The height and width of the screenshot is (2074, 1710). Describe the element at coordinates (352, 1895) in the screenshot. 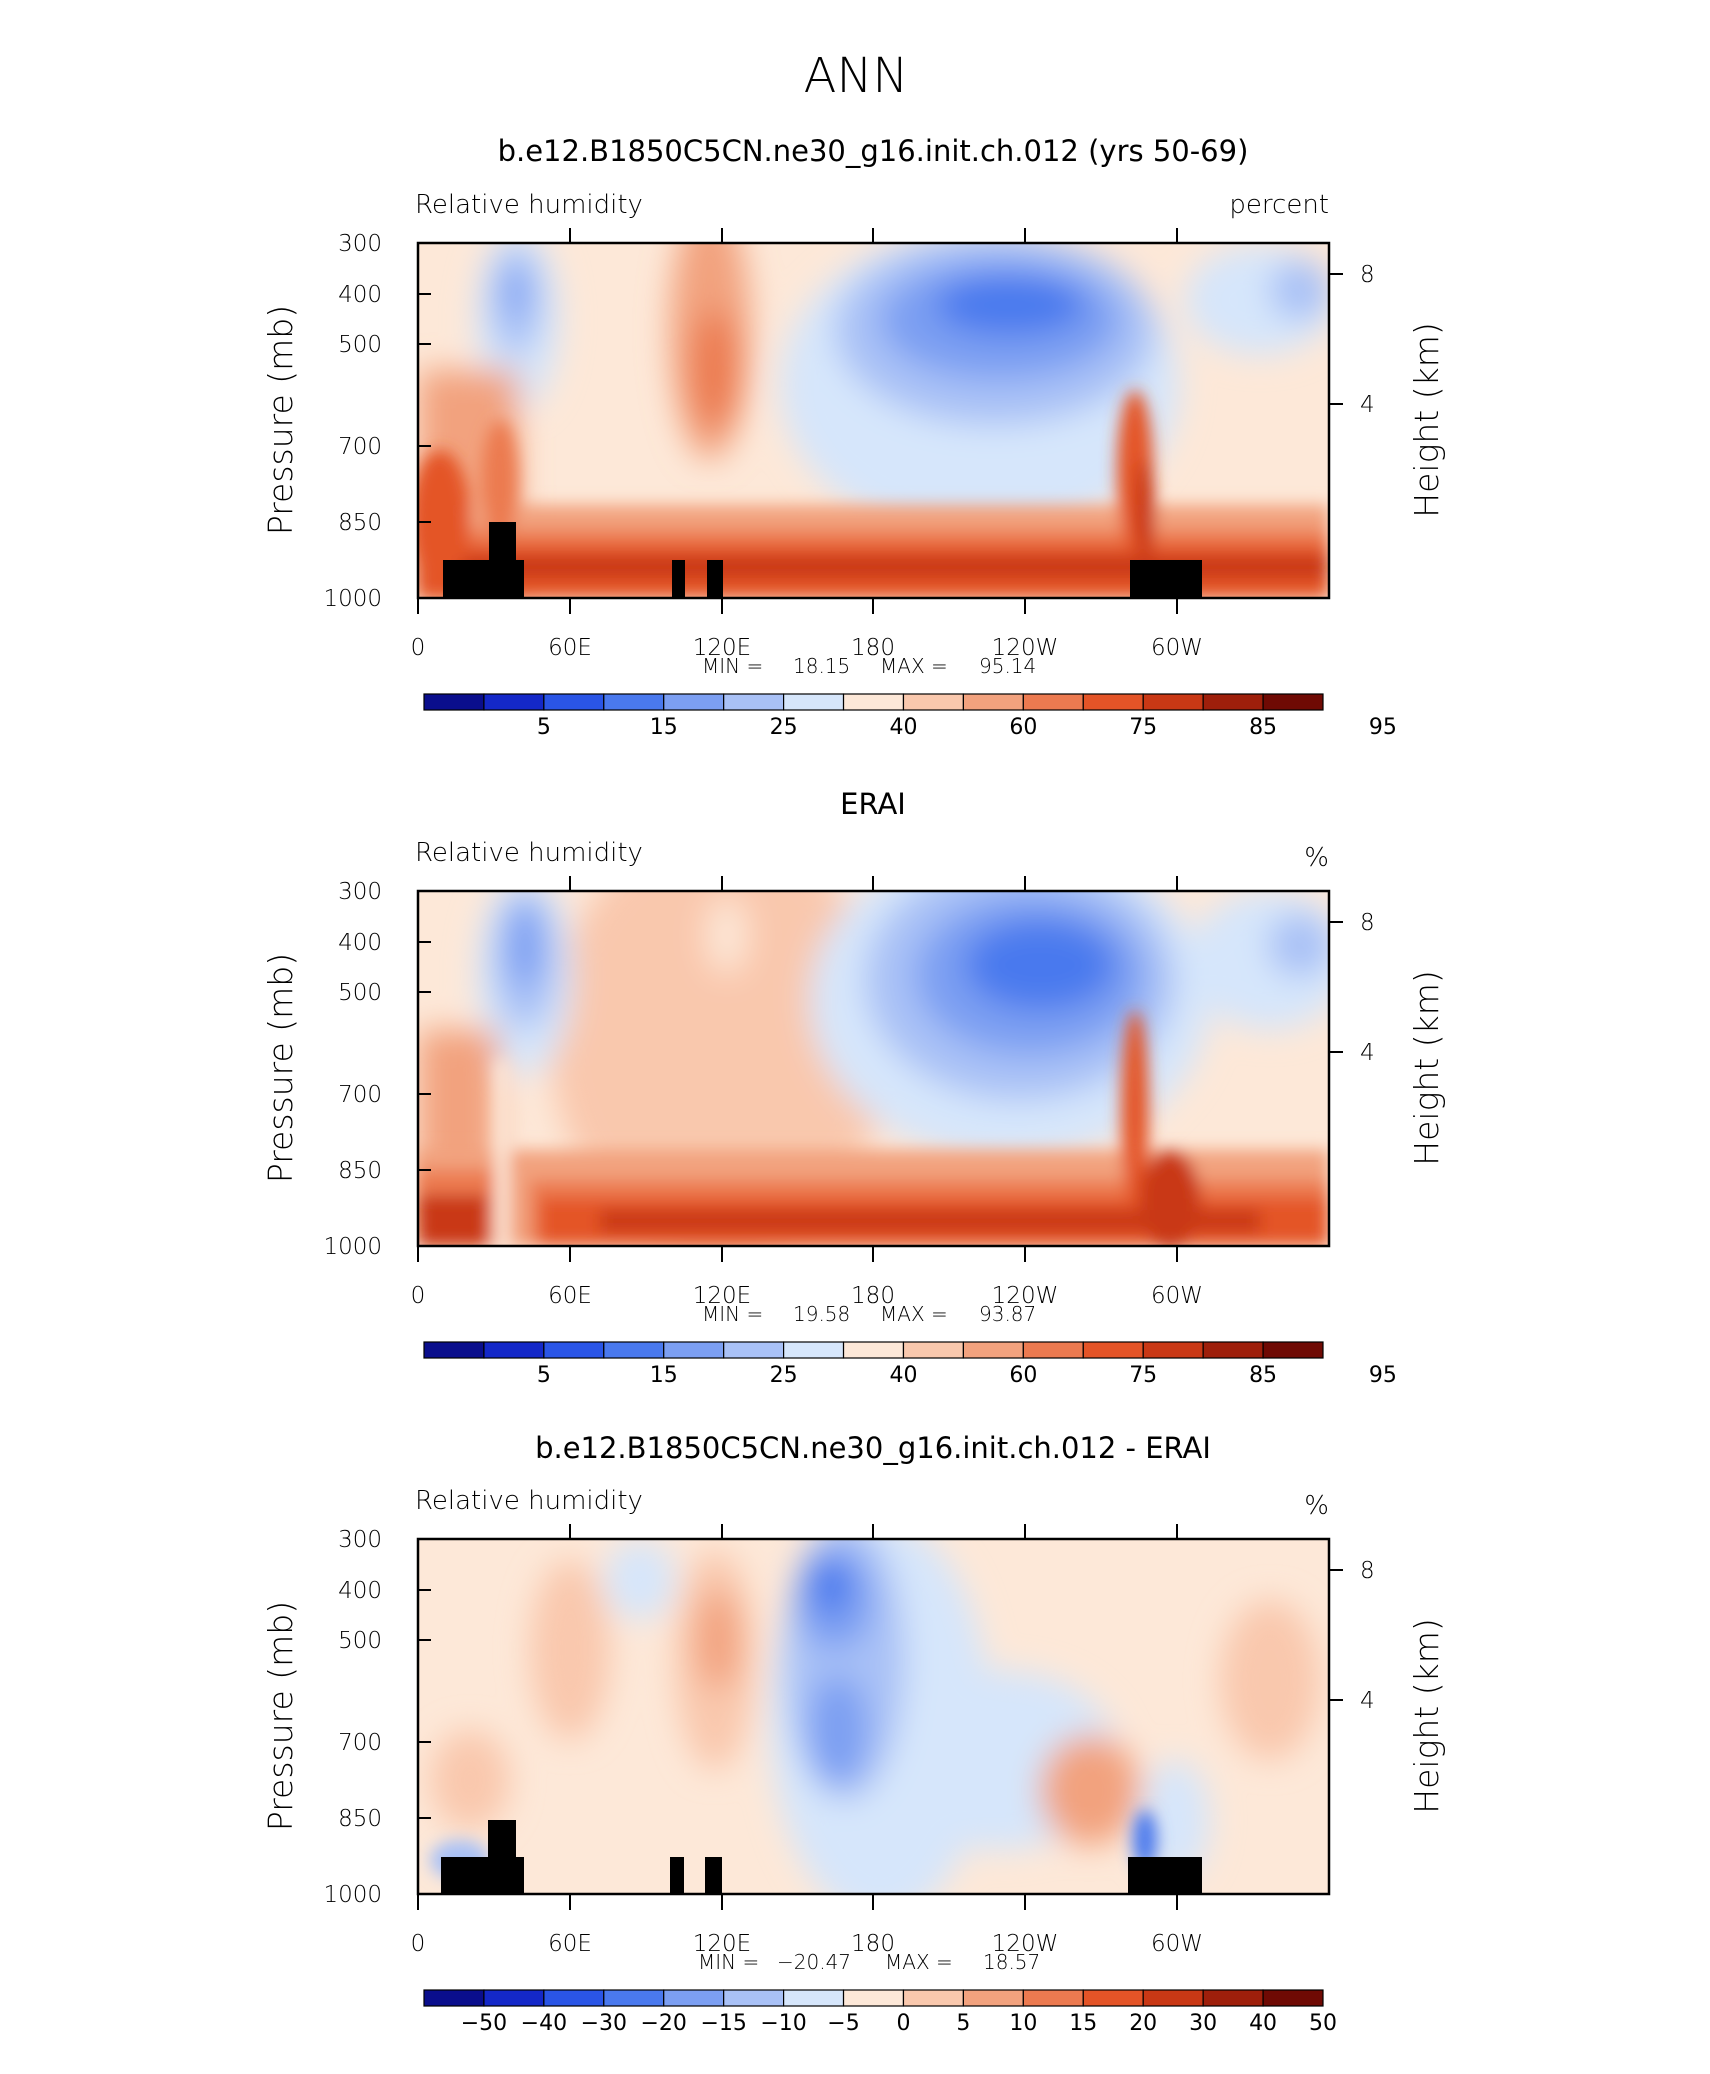

I see `panel-3-y-tick: 1000` at that location.